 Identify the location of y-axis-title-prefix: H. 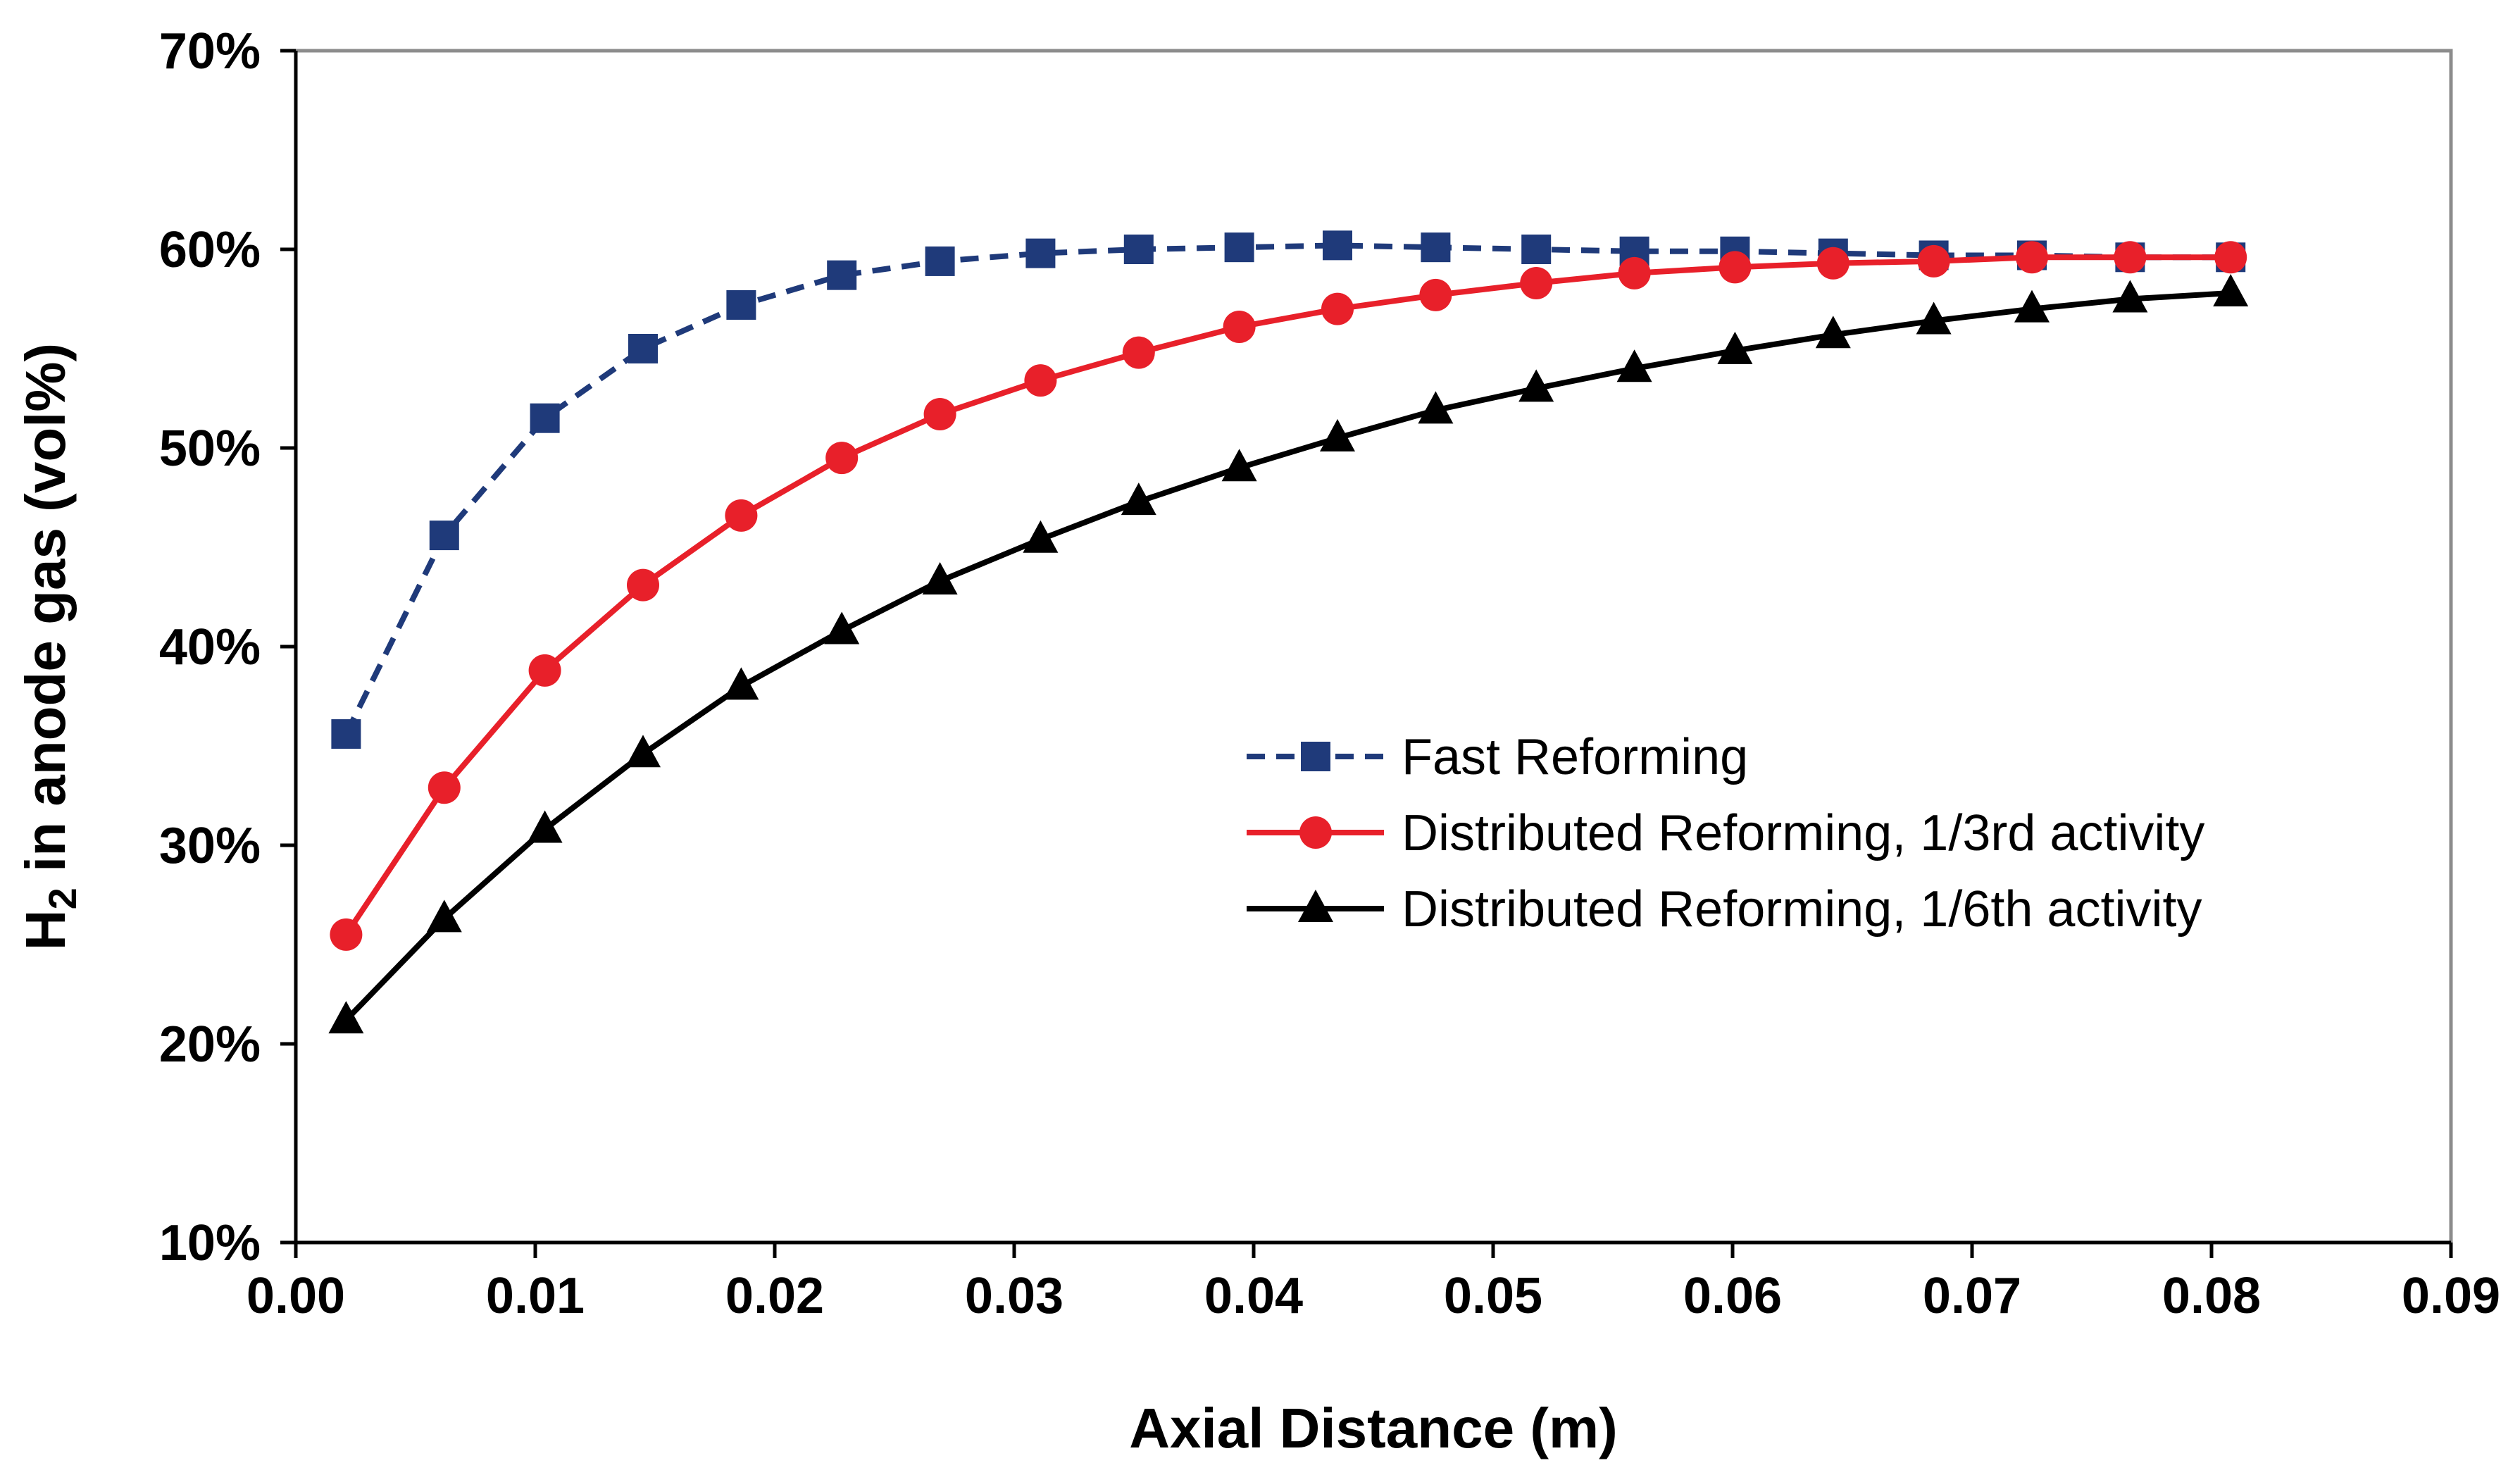
(45, 930).